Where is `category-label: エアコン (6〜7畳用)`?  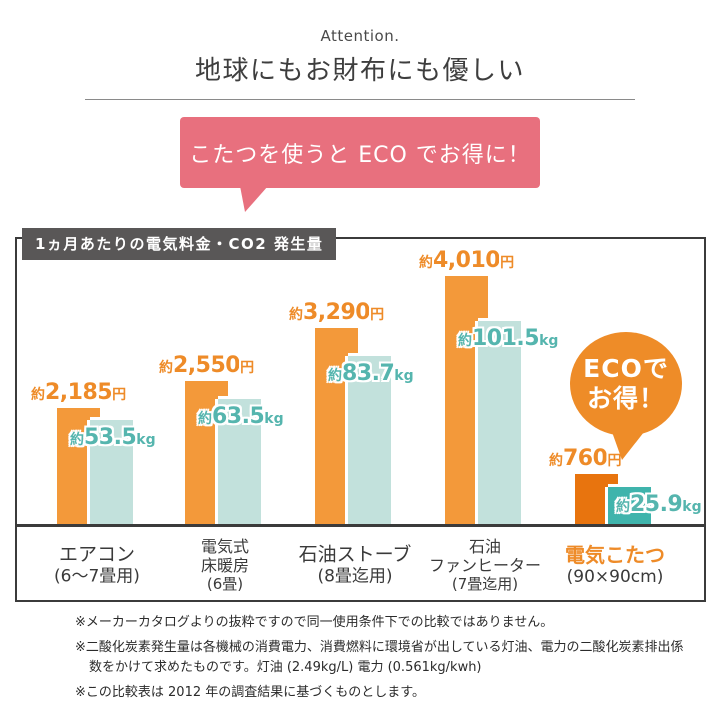
category-label: エアコン (6〜7畳用) is located at coordinates (97, 564).